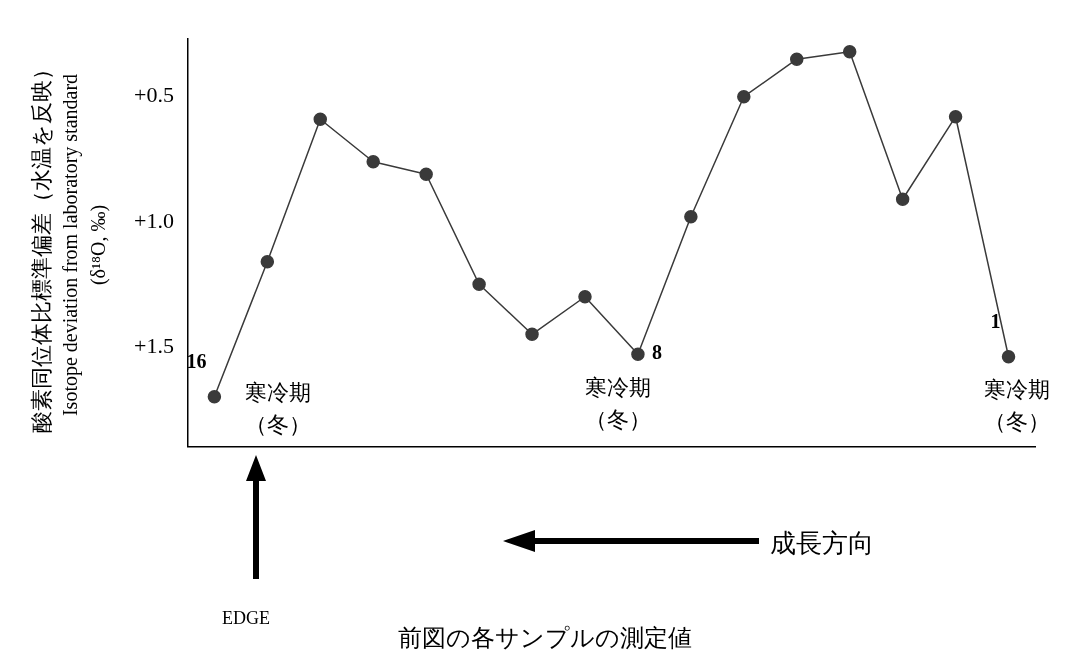  What do you see at coordinates (246, 618) in the screenshot?
I see `text: EDGE` at bounding box center [246, 618].